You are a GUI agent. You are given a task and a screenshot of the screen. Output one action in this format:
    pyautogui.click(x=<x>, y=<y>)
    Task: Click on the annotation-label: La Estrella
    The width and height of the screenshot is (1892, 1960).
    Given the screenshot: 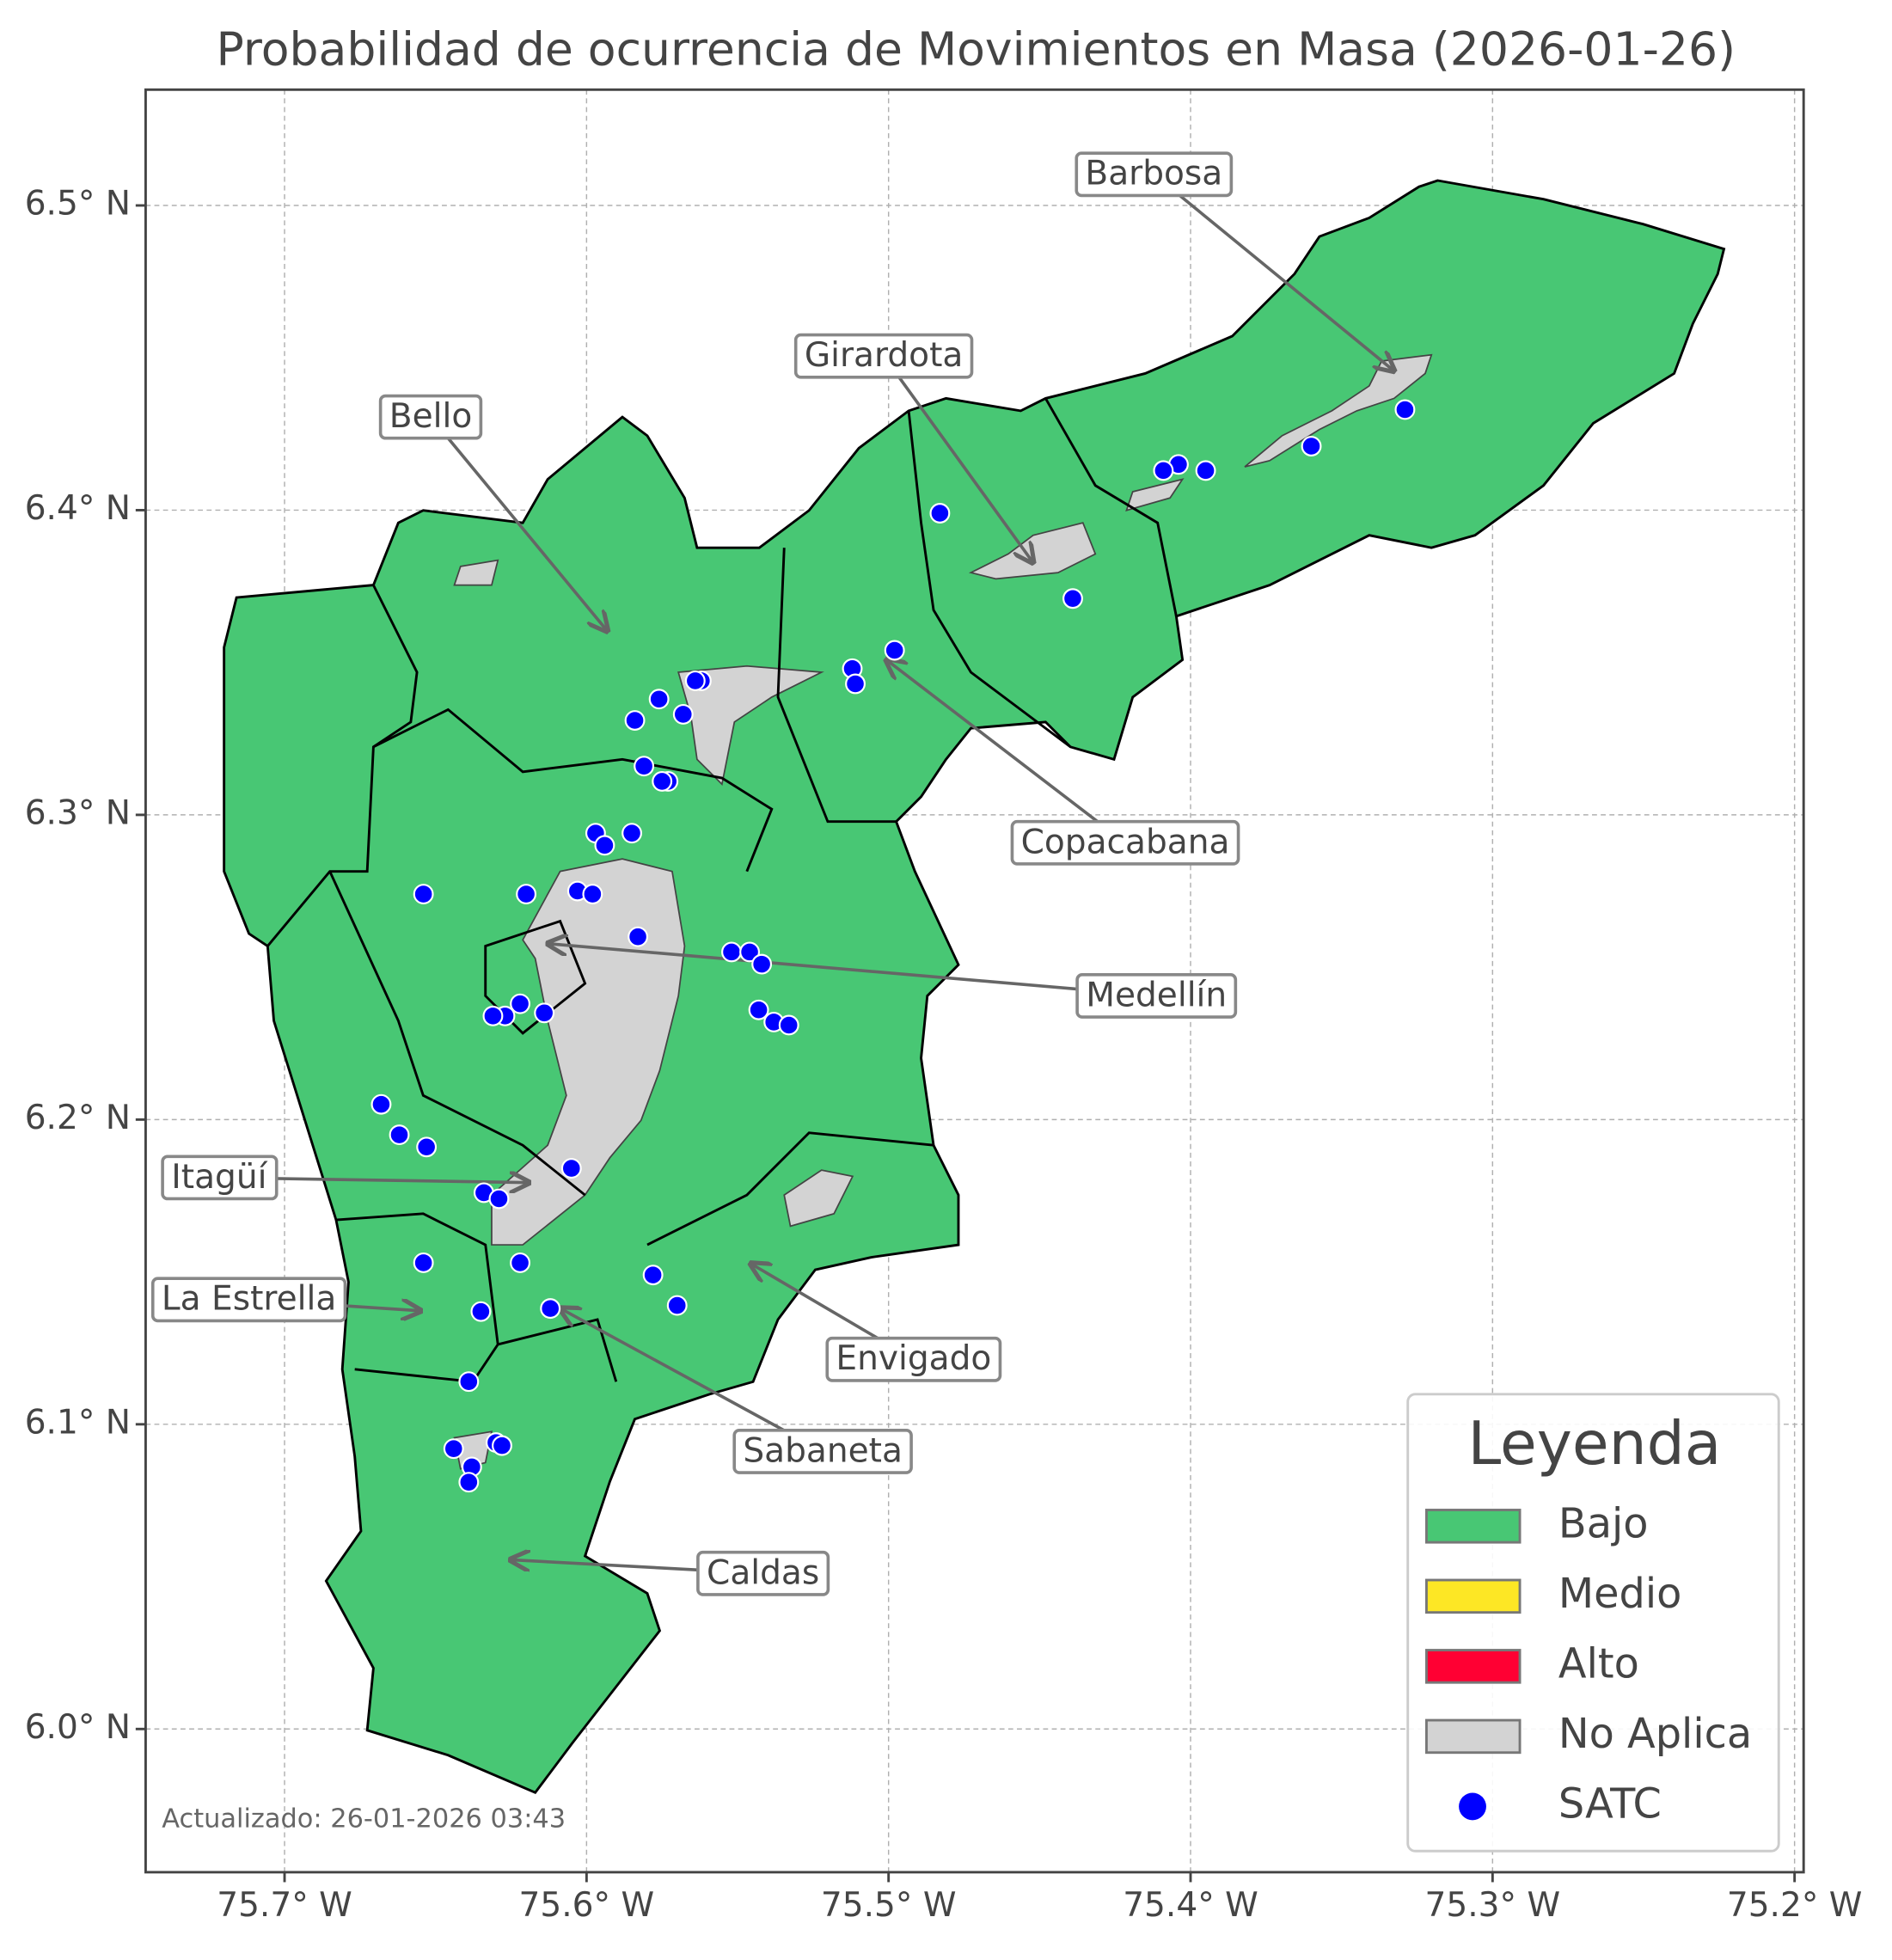 What is the action you would take?
    pyautogui.click(x=249, y=1299)
    